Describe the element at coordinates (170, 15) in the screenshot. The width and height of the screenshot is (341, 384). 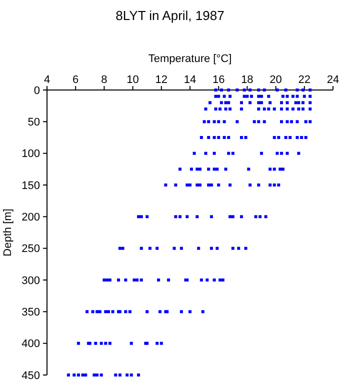
I see `chart-title: 8LYT in April, 1987` at that location.